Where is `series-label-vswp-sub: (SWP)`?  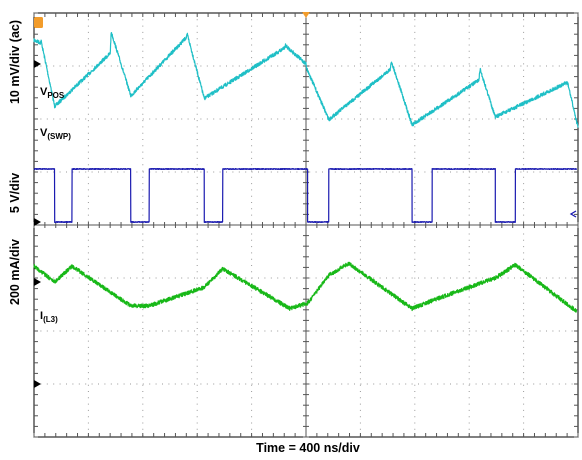 series-label-vswp-sub: (SWP) is located at coordinates (59, 136).